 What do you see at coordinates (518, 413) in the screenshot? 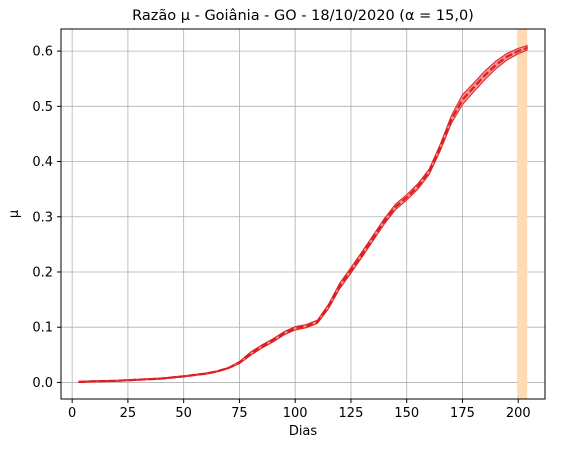
I see `x-tick-label: 200` at bounding box center [518, 413].